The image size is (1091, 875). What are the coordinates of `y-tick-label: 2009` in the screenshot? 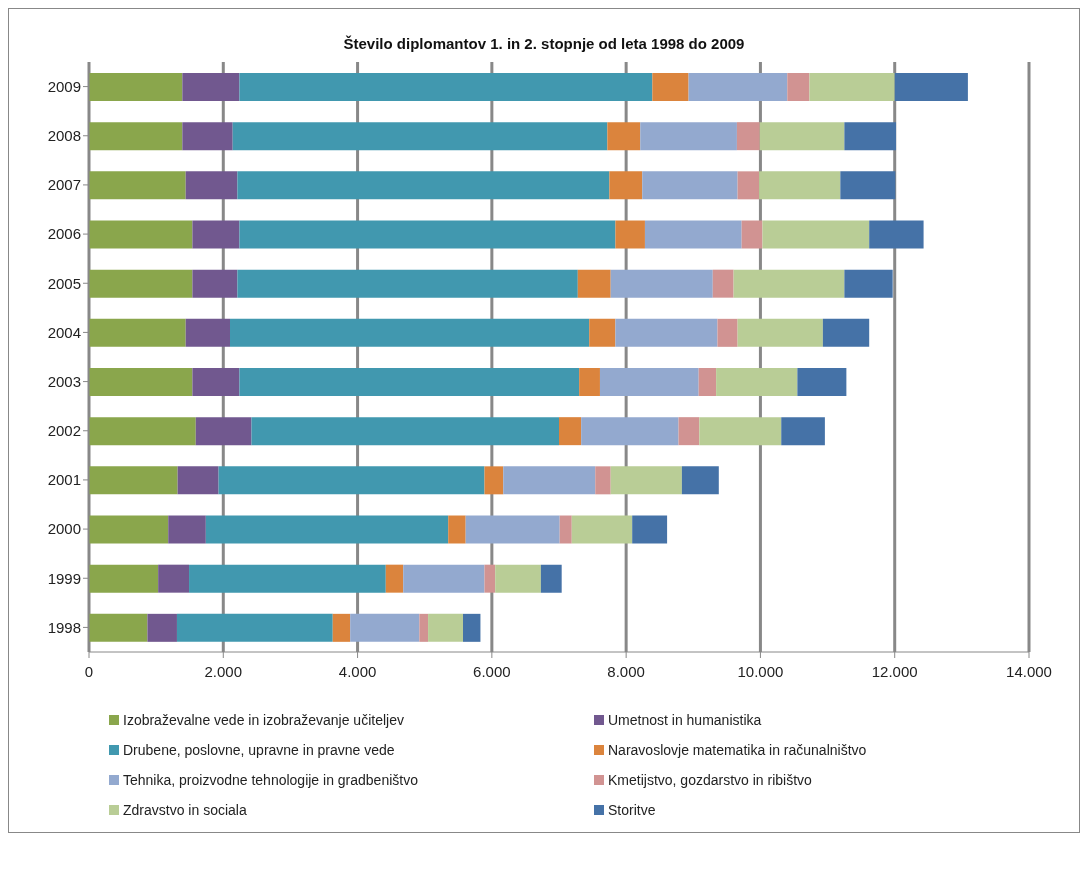 It's located at (64, 86).